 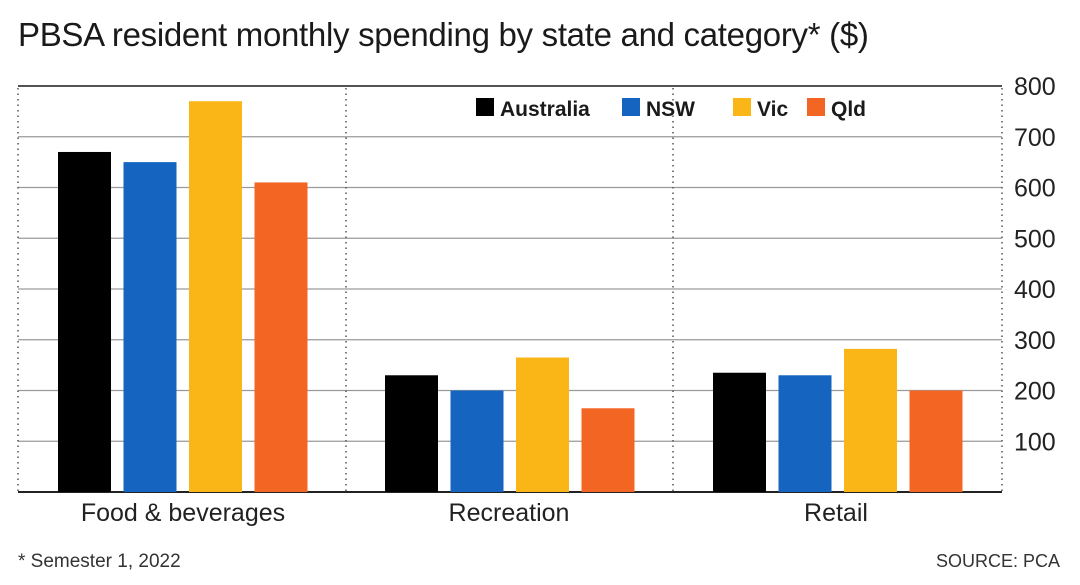 I want to click on bar-vic-food-beverages, so click(x=215, y=296).